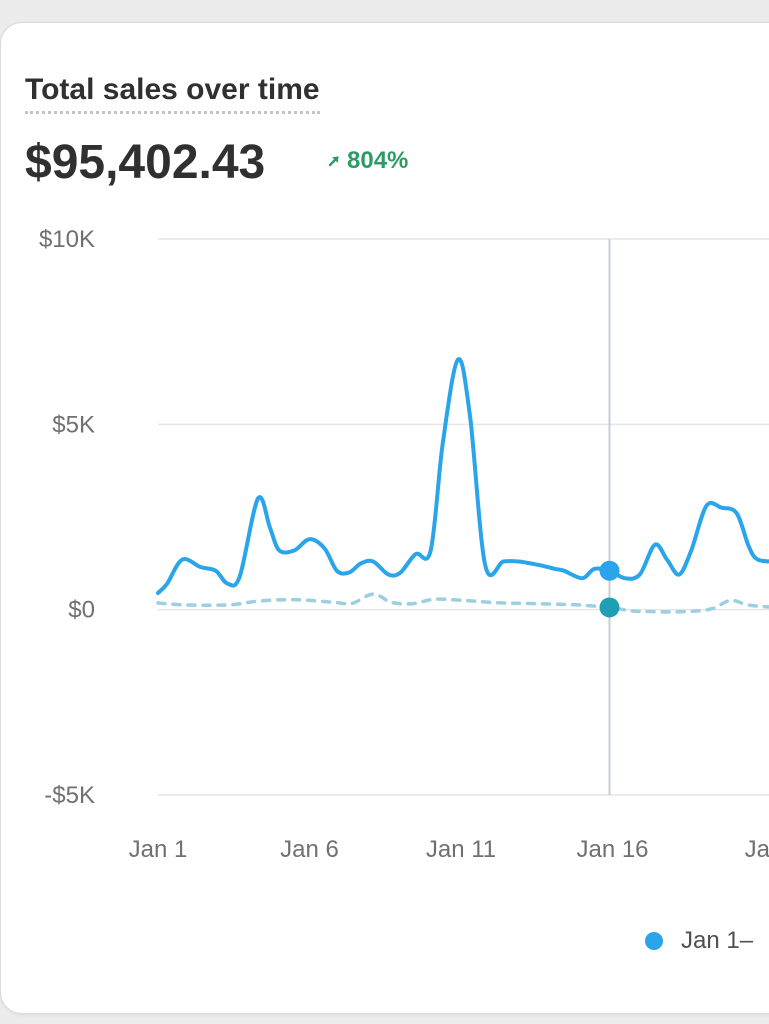 This screenshot has height=1024, width=769. I want to click on legend-label: Jan 1–, so click(717, 940).